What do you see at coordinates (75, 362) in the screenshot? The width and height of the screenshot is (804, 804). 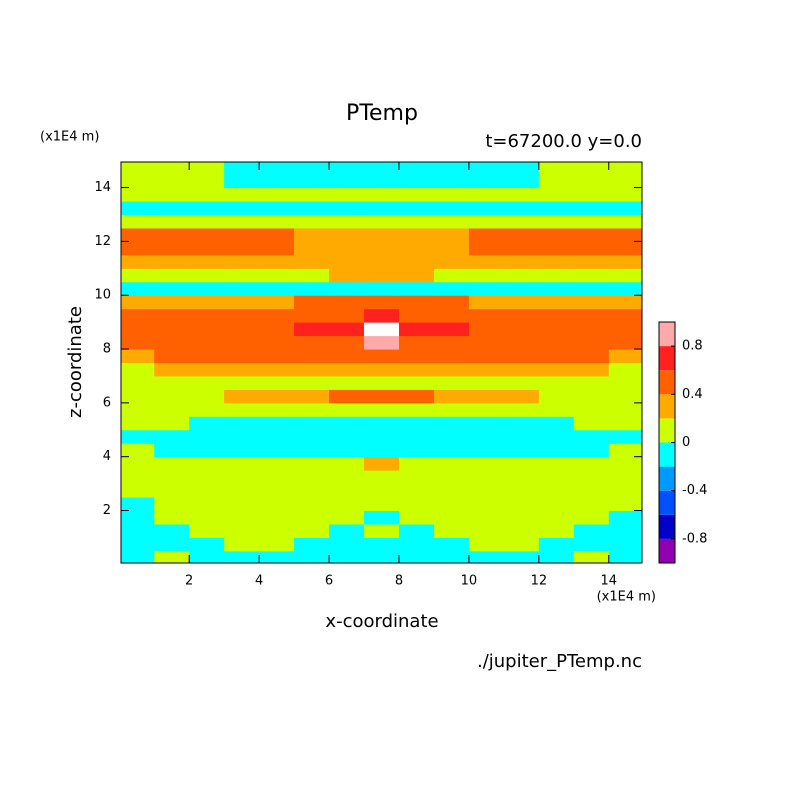 I see `y-axis-label: z-coordinate` at bounding box center [75, 362].